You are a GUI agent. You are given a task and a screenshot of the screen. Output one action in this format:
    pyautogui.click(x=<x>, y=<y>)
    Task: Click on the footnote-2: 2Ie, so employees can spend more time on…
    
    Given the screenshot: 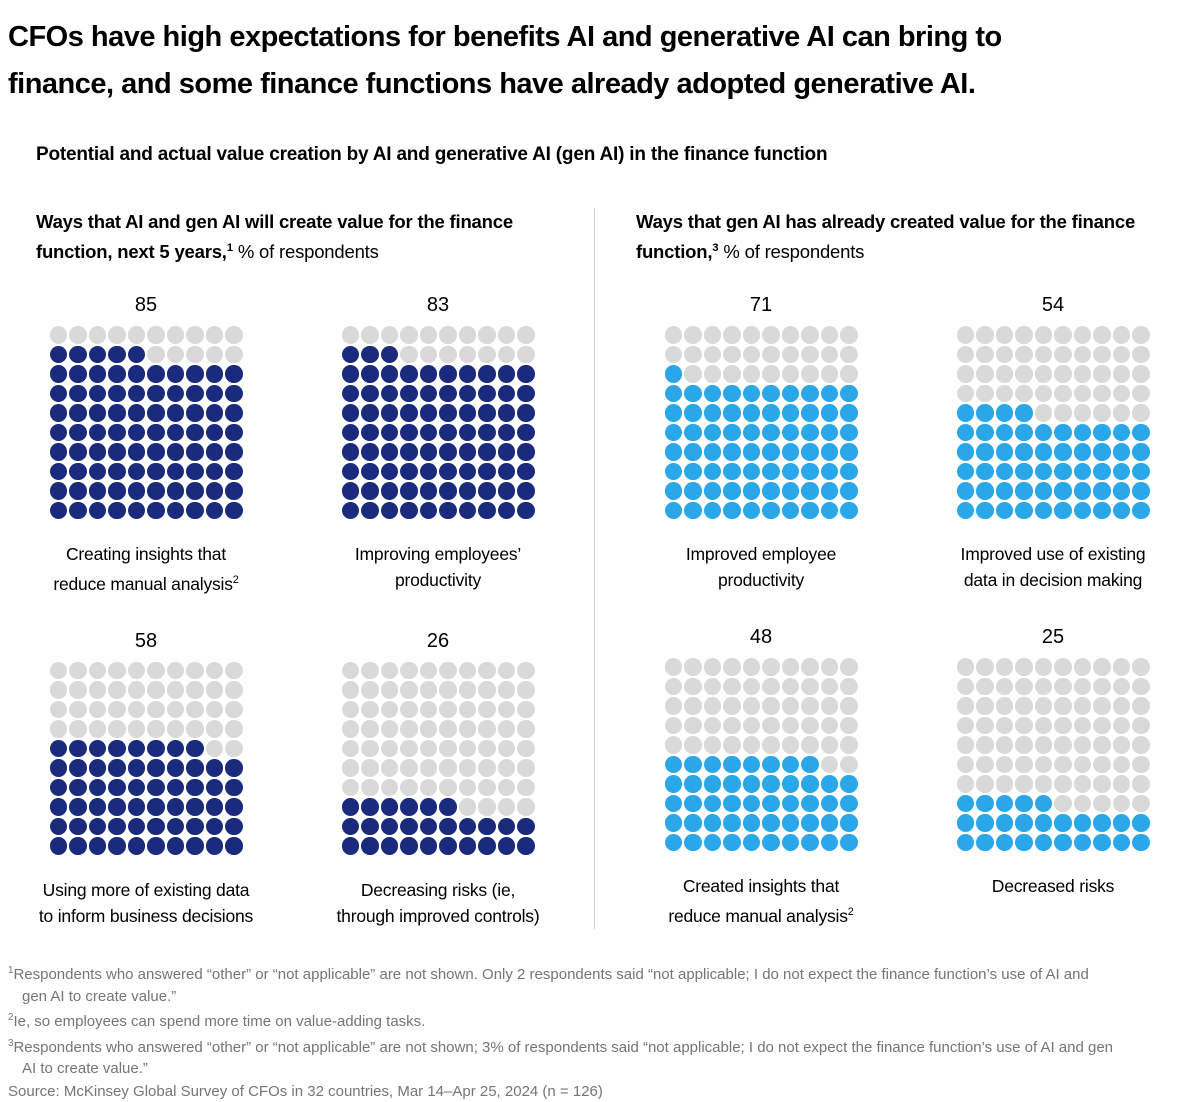 What is the action you would take?
    pyautogui.click(x=563, y=1020)
    